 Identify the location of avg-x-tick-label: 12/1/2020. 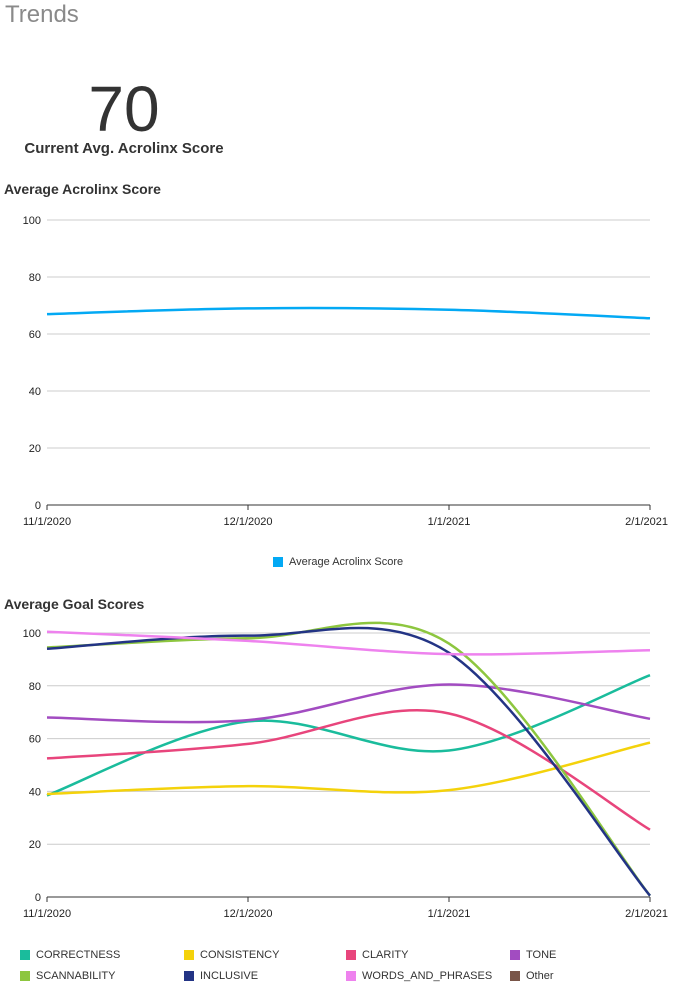
(248, 522).